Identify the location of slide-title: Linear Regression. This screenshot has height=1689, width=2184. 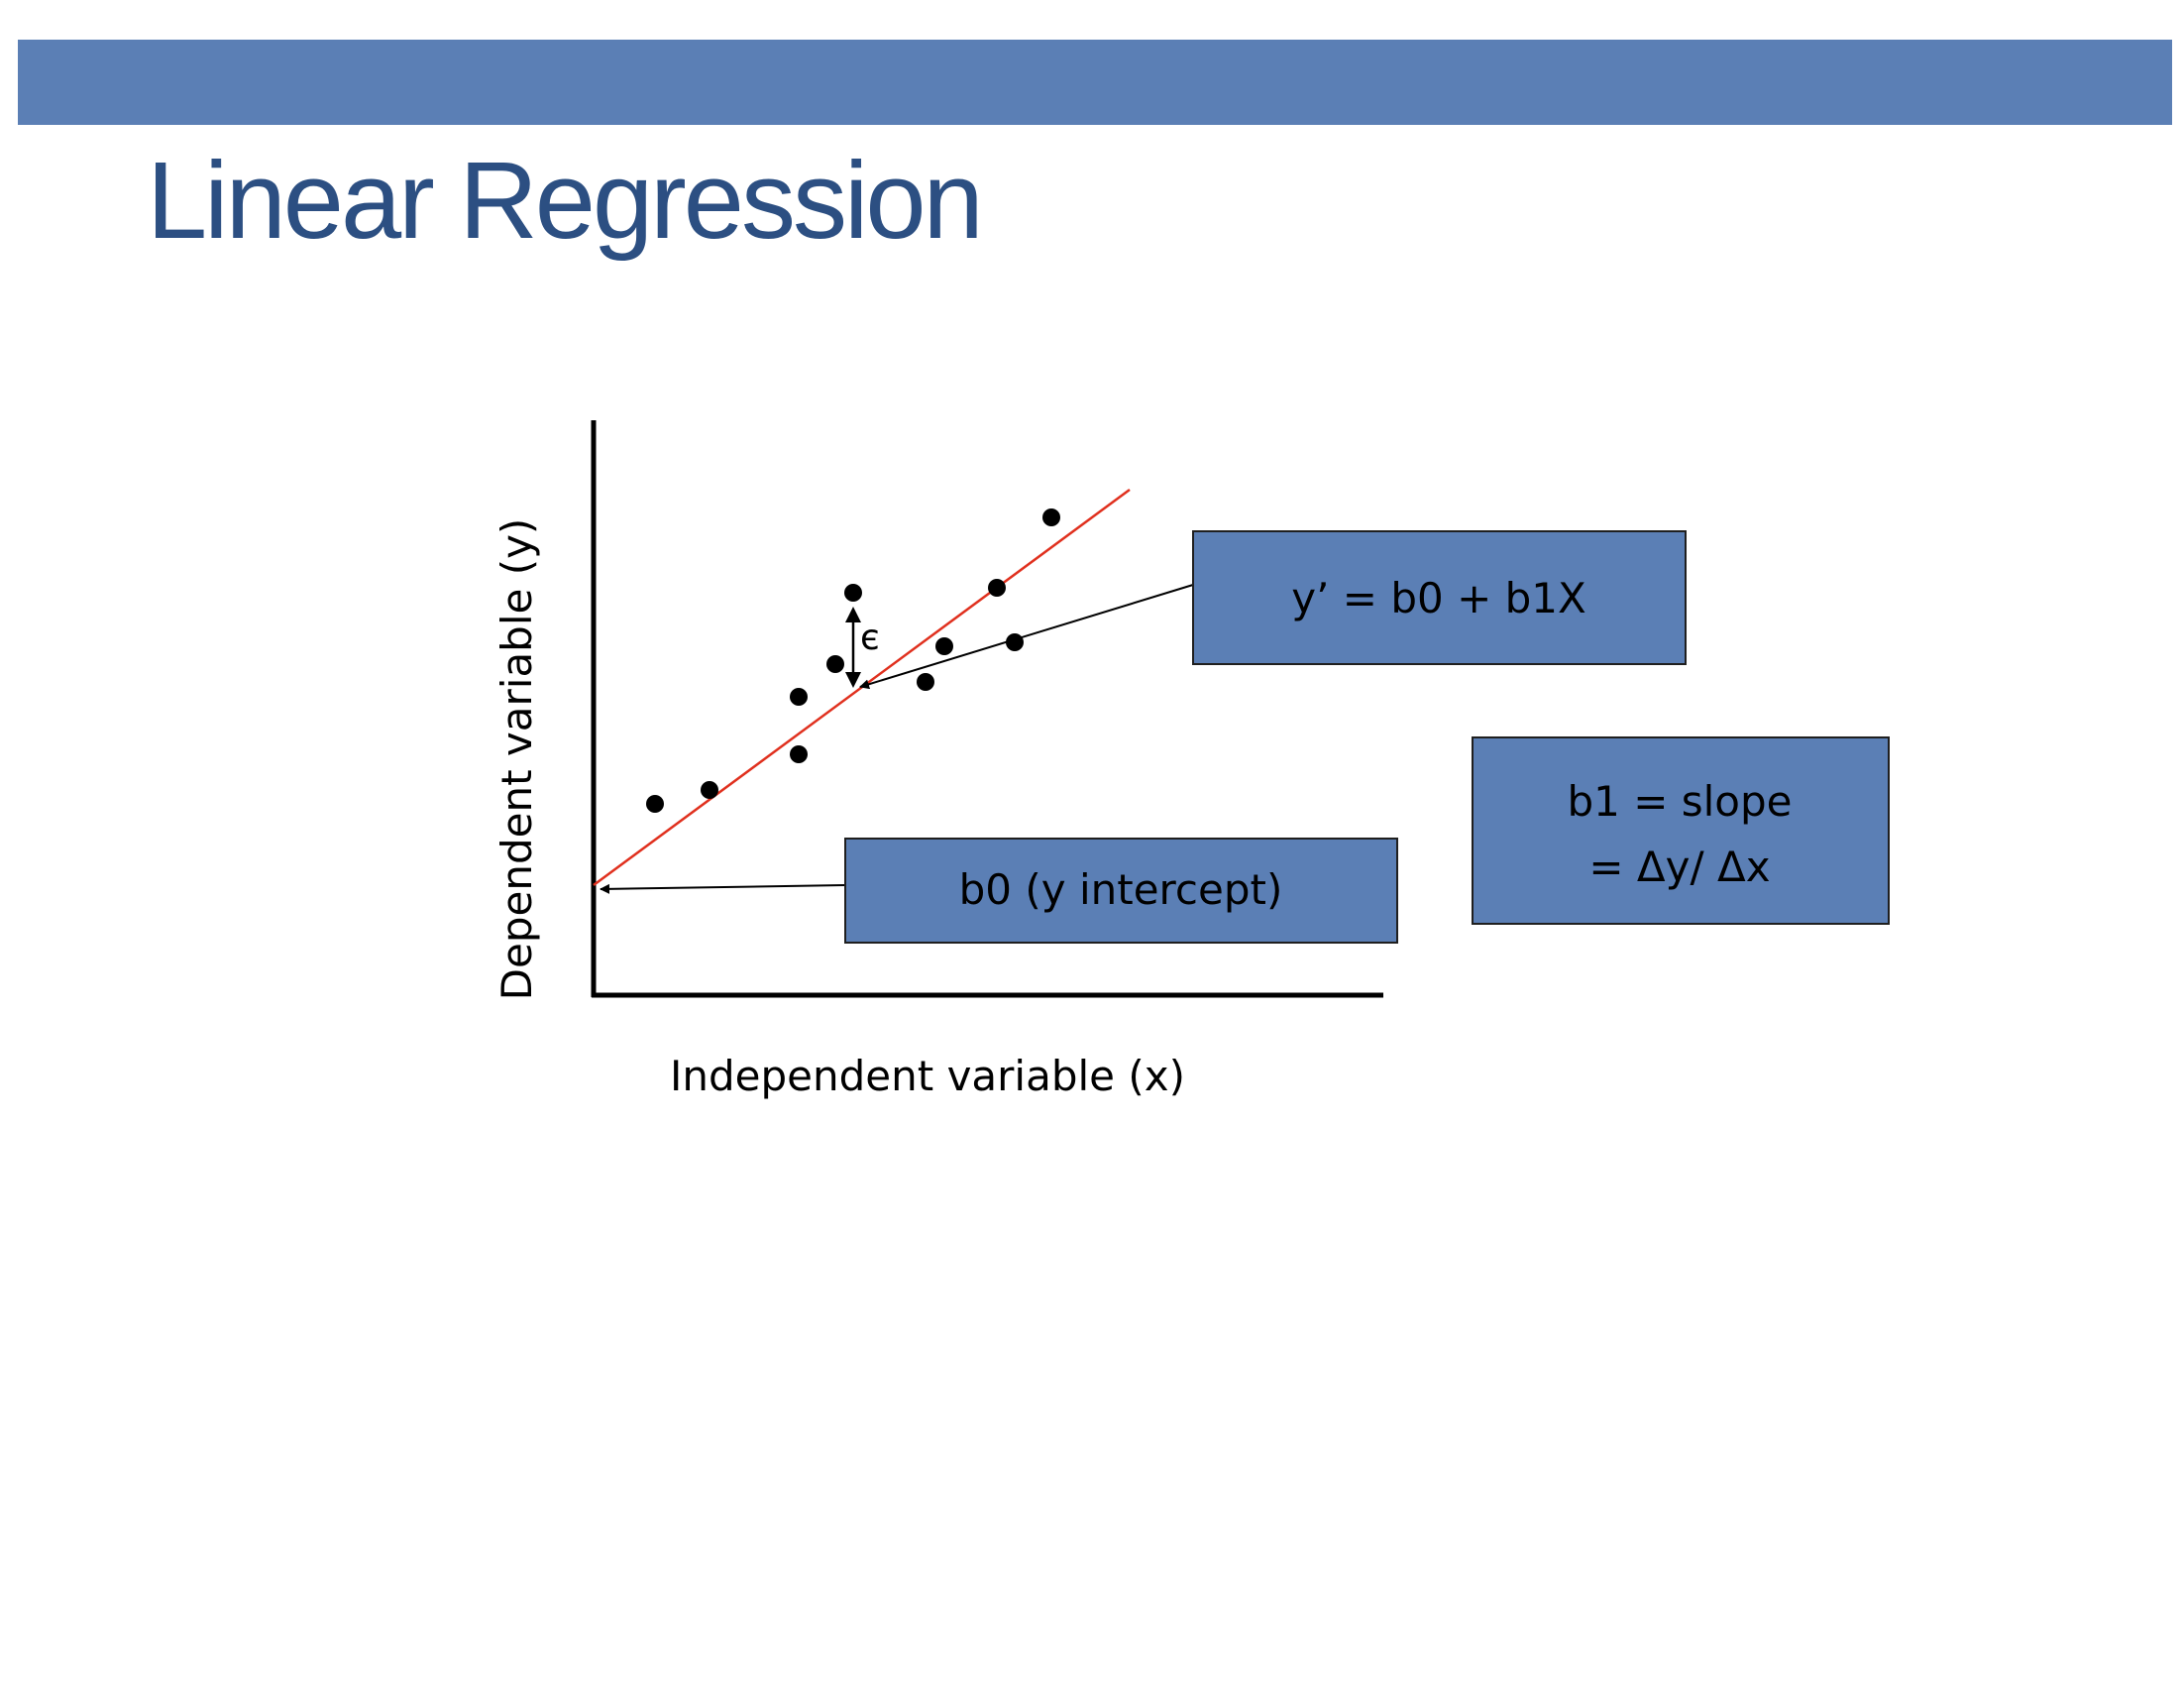
(565, 201).